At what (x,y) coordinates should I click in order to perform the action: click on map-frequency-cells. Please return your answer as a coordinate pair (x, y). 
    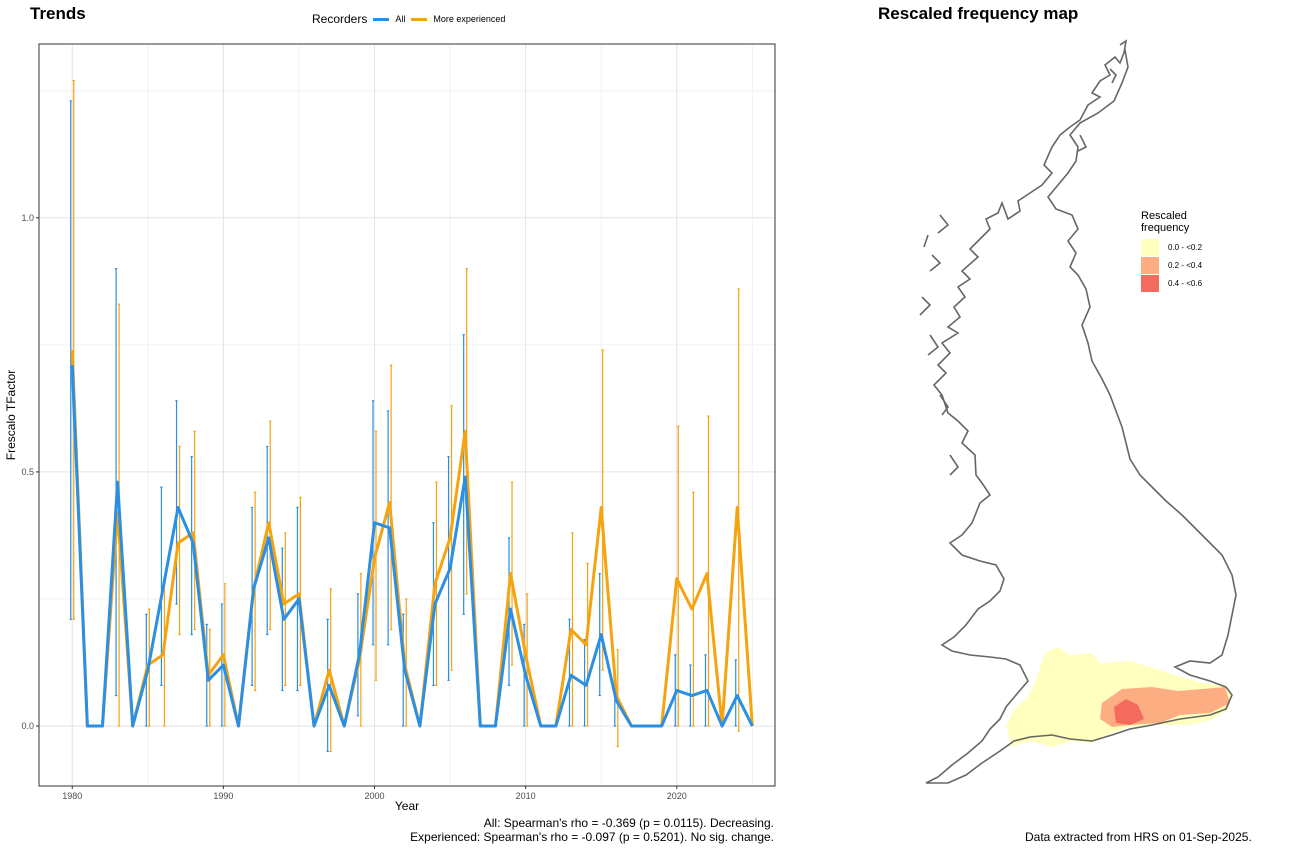
    Looking at the image, I should click on (1119, 697).